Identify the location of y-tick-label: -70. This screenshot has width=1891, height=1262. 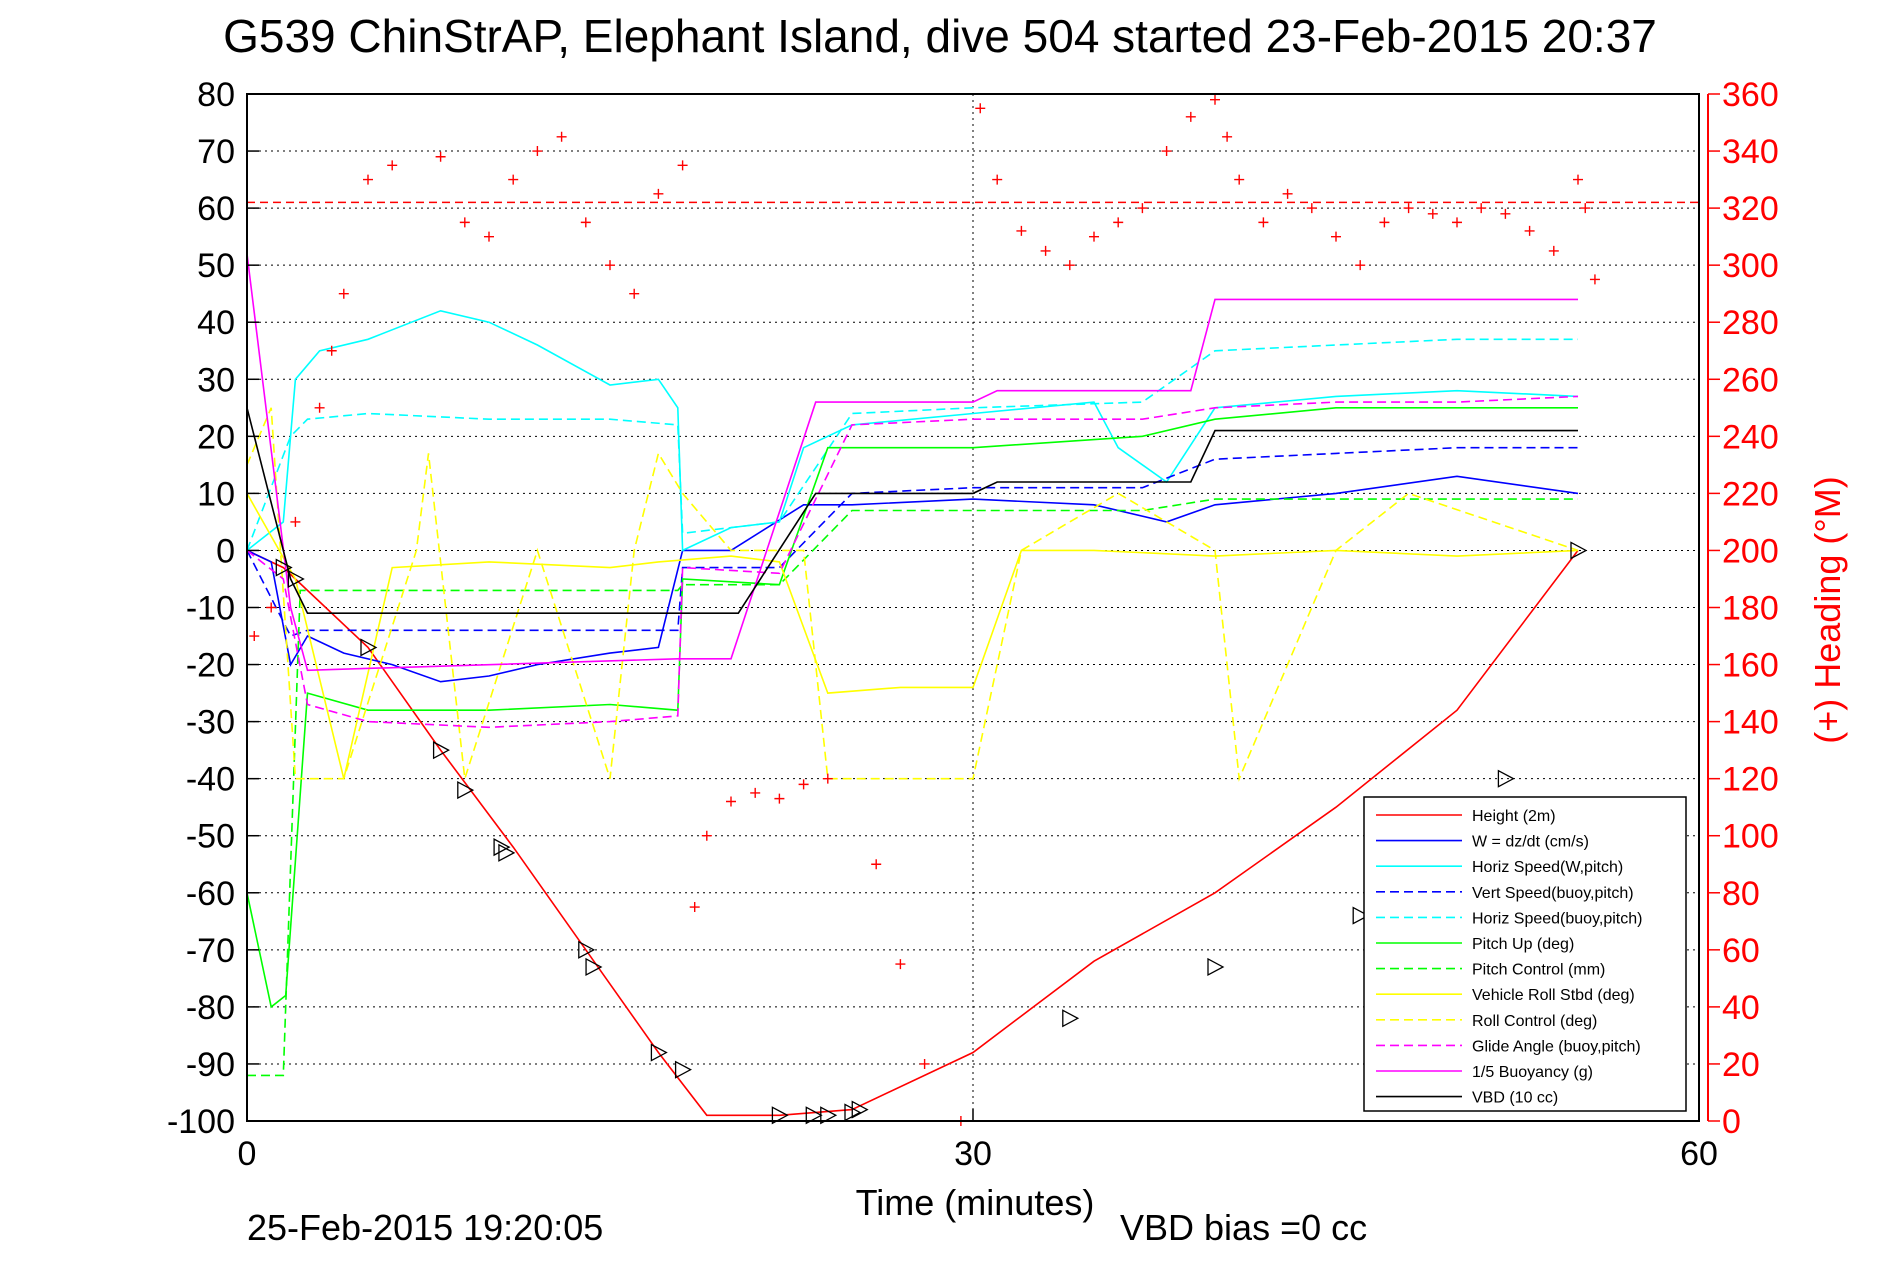
(210, 951).